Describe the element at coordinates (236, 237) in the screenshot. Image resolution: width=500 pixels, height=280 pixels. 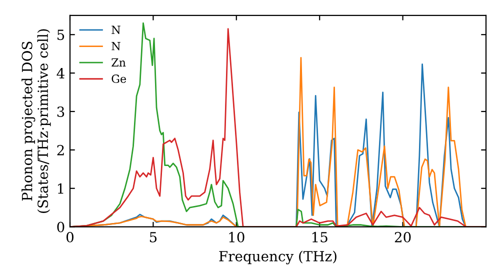
I see `x-tick-label: 10` at that location.